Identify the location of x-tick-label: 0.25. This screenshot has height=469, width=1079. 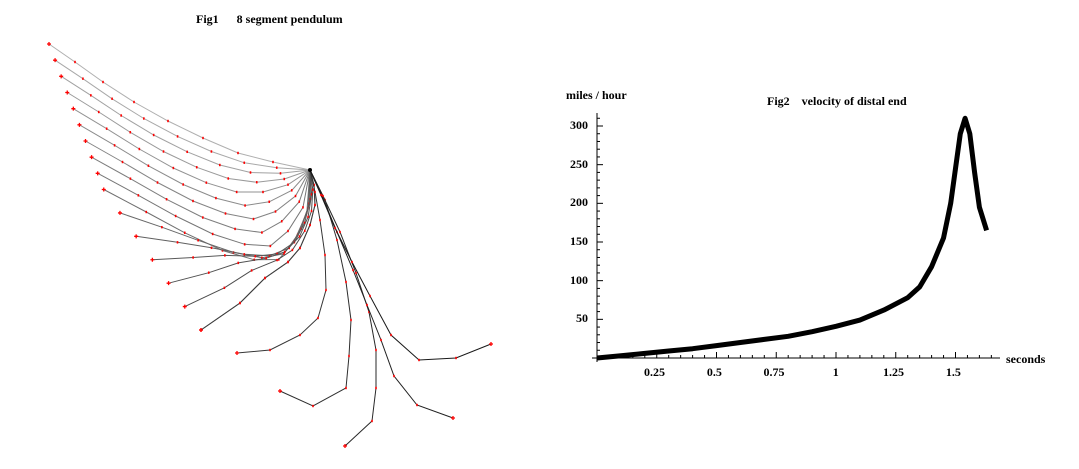
(654, 372).